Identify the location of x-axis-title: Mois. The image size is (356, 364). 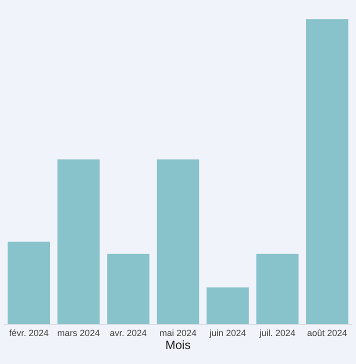
(178, 345).